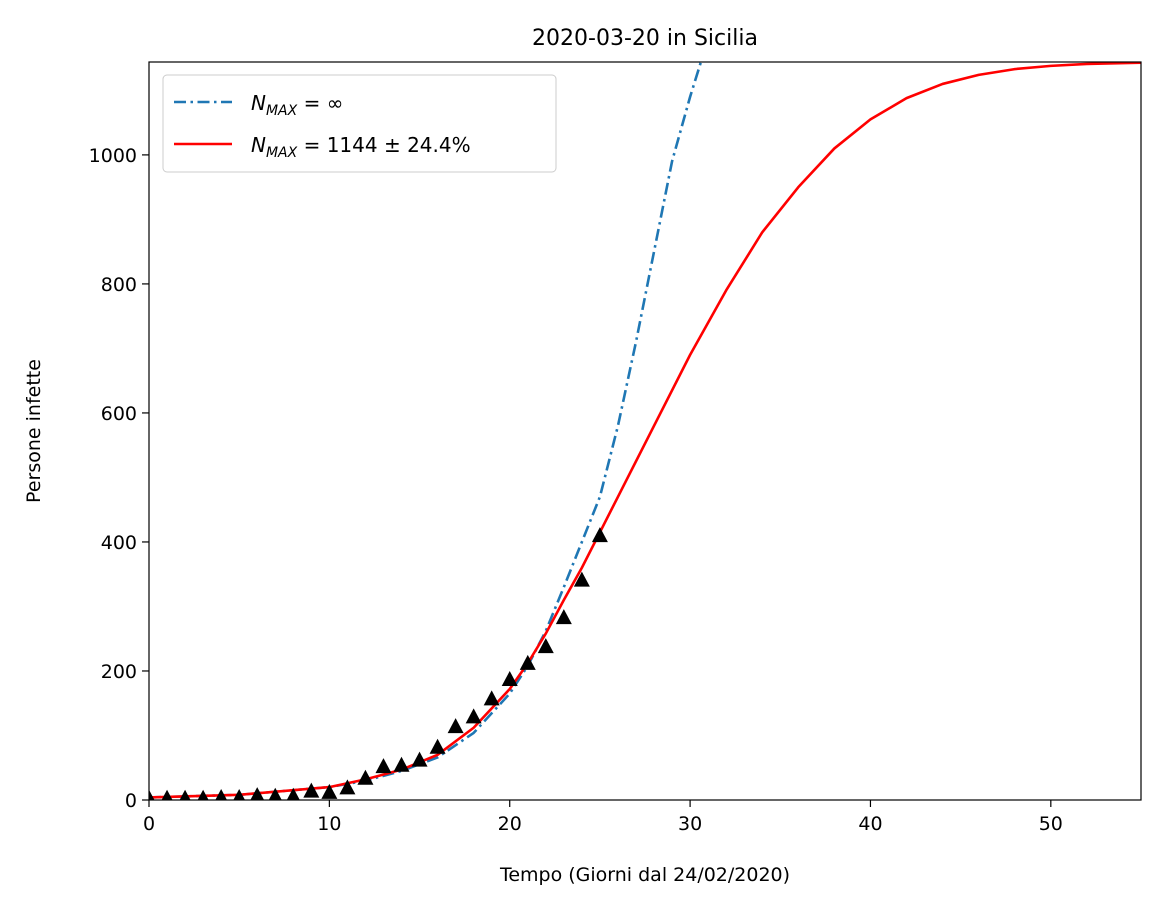 The width and height of the screenshot is (1161, 908). I want to click on legend-label-exponential-sub: MAX, so click(282, 111).